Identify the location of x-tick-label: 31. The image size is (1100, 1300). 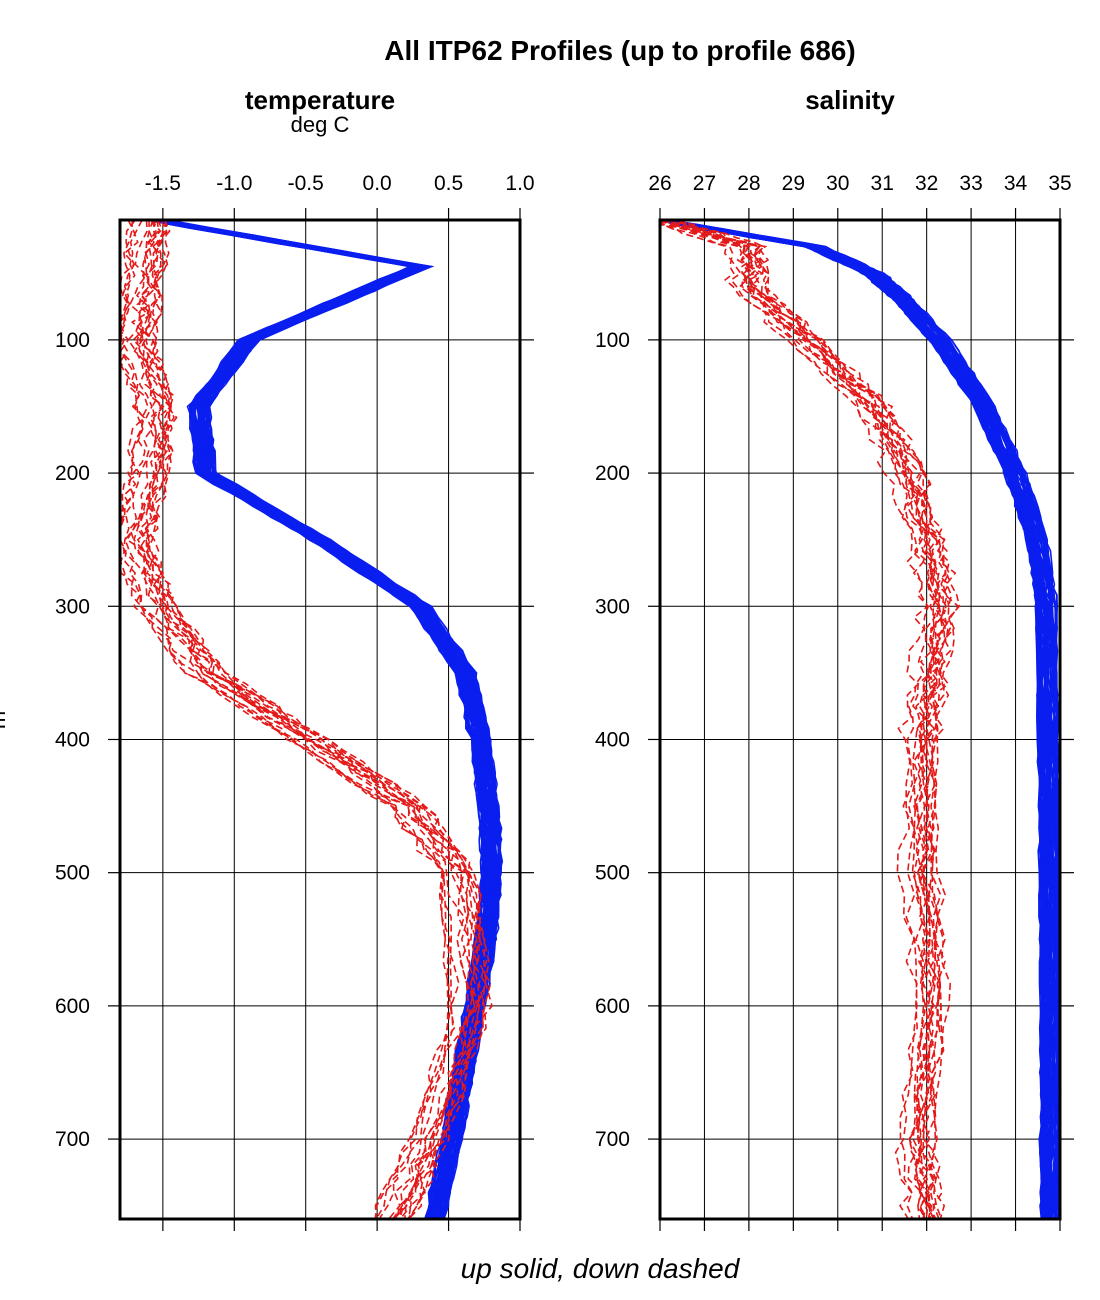
(882, 183).